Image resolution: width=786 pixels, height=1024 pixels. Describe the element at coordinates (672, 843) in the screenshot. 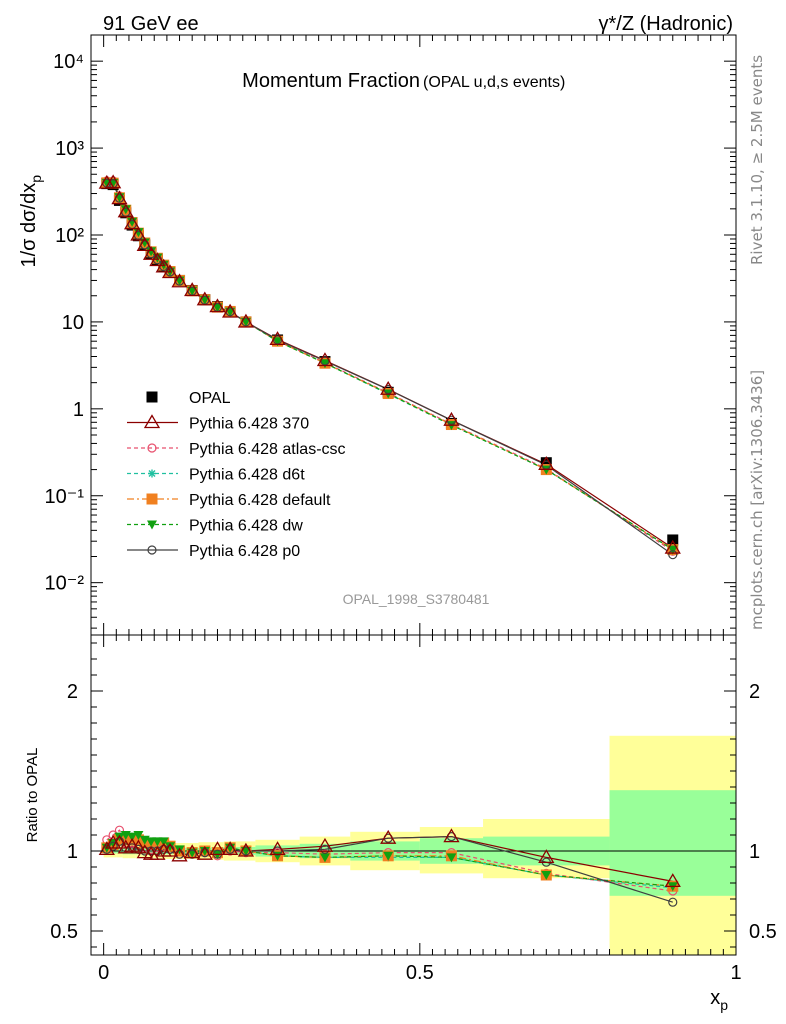

I see `error-band-inner` at that location.